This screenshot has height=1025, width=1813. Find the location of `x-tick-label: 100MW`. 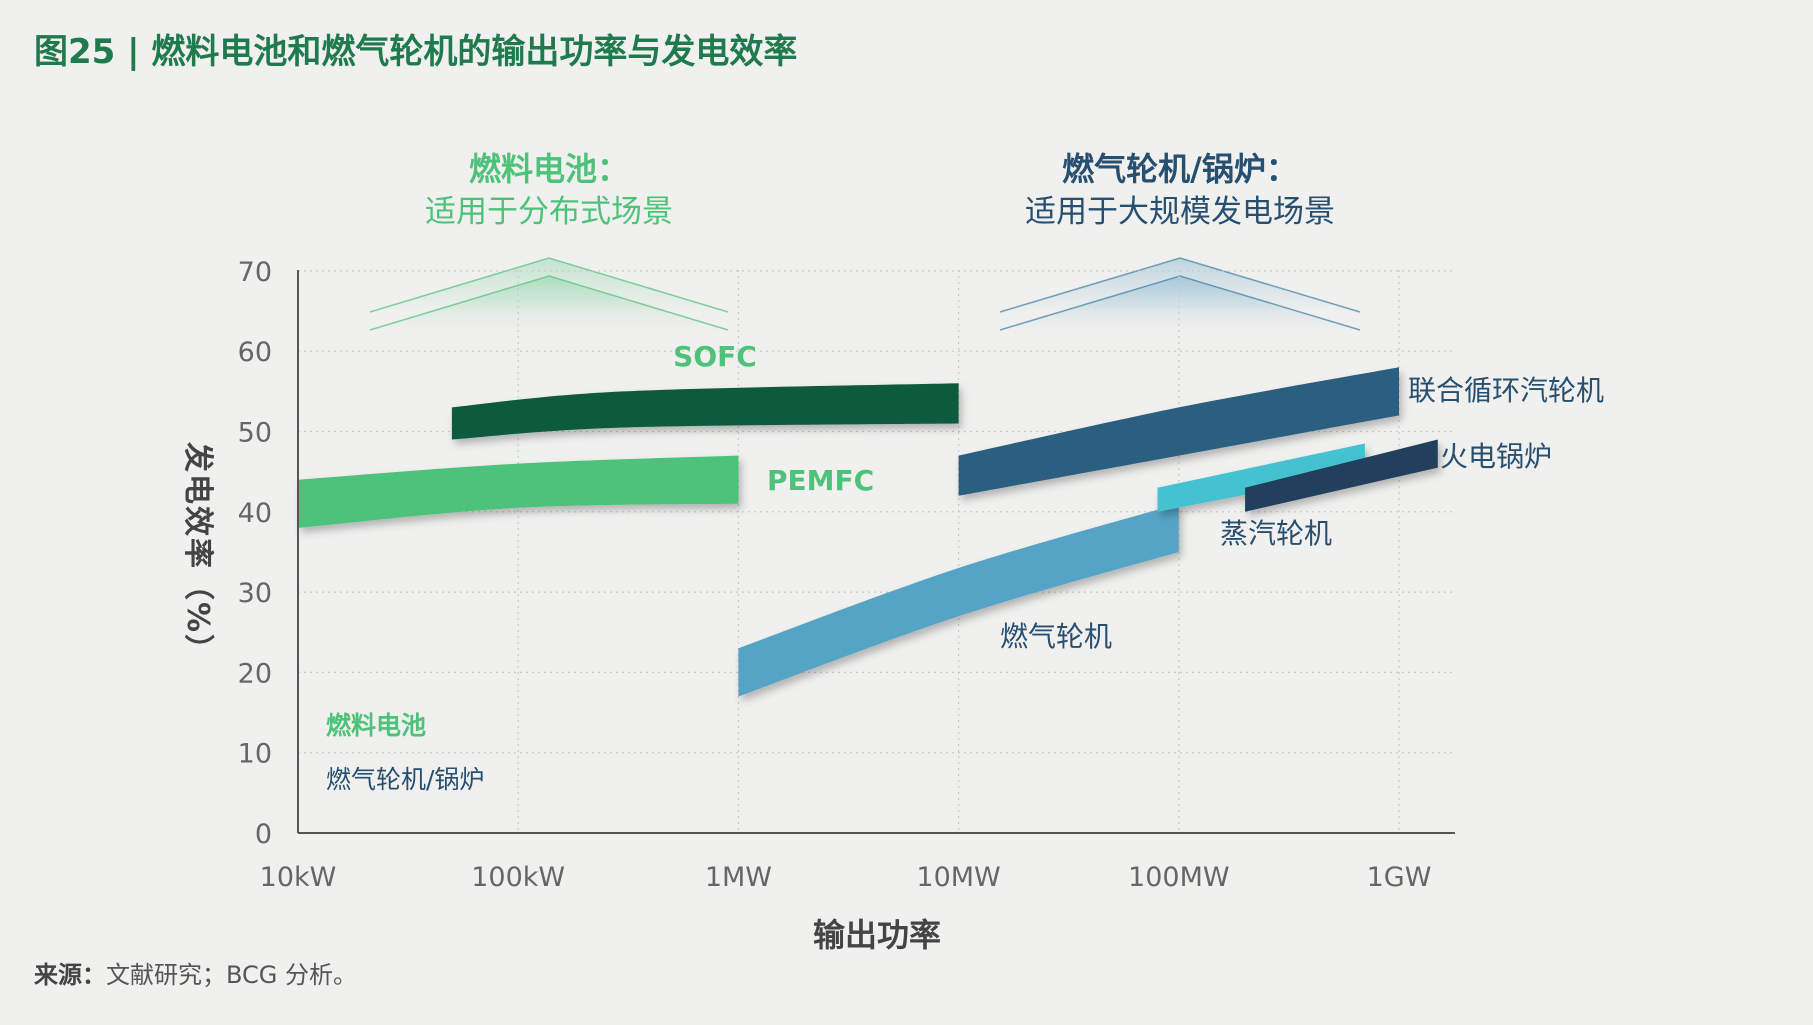

x-tick-label: 100MW is located at coordinates (1179, 877).